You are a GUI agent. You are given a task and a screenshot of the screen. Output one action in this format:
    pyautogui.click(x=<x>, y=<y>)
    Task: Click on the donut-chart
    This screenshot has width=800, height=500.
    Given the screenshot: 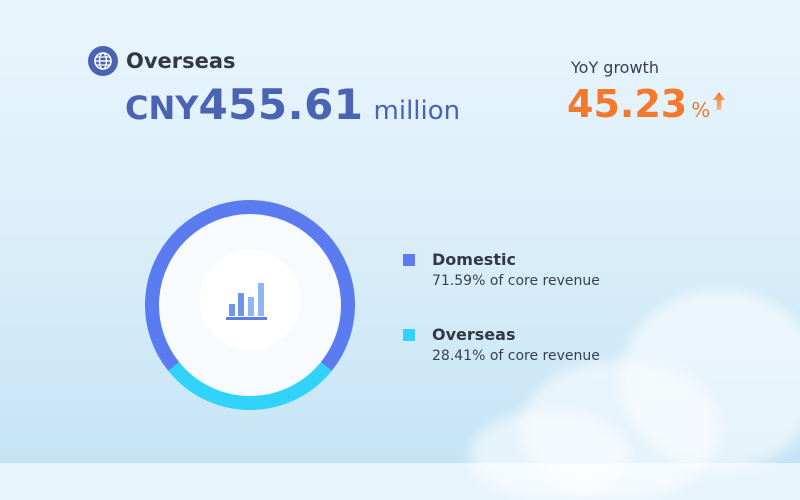 What is the action you would take?
    pyautogui.click(x=250, y=305)
    